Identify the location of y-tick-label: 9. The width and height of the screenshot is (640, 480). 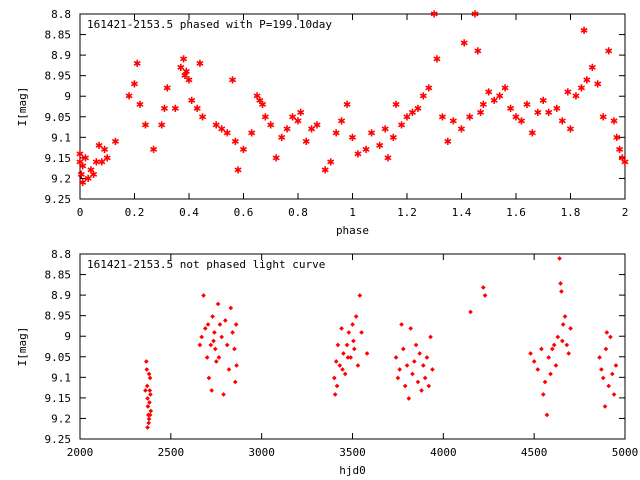
(67, 96).